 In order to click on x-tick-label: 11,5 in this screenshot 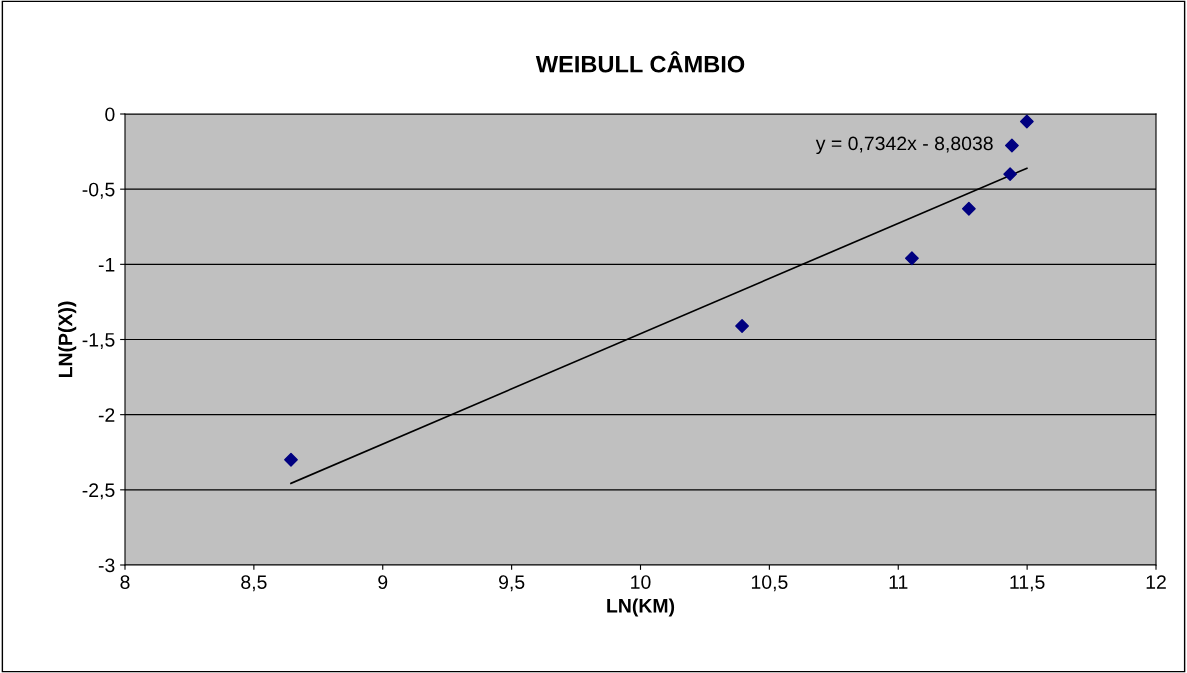, I will do `click(1027, 583)`.